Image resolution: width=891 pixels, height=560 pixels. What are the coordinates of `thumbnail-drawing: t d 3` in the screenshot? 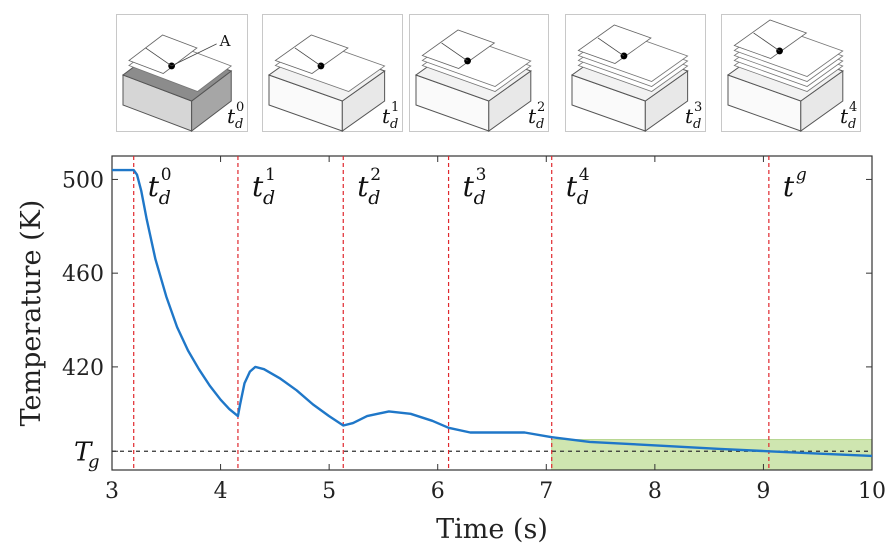 It's located at (636, 78).